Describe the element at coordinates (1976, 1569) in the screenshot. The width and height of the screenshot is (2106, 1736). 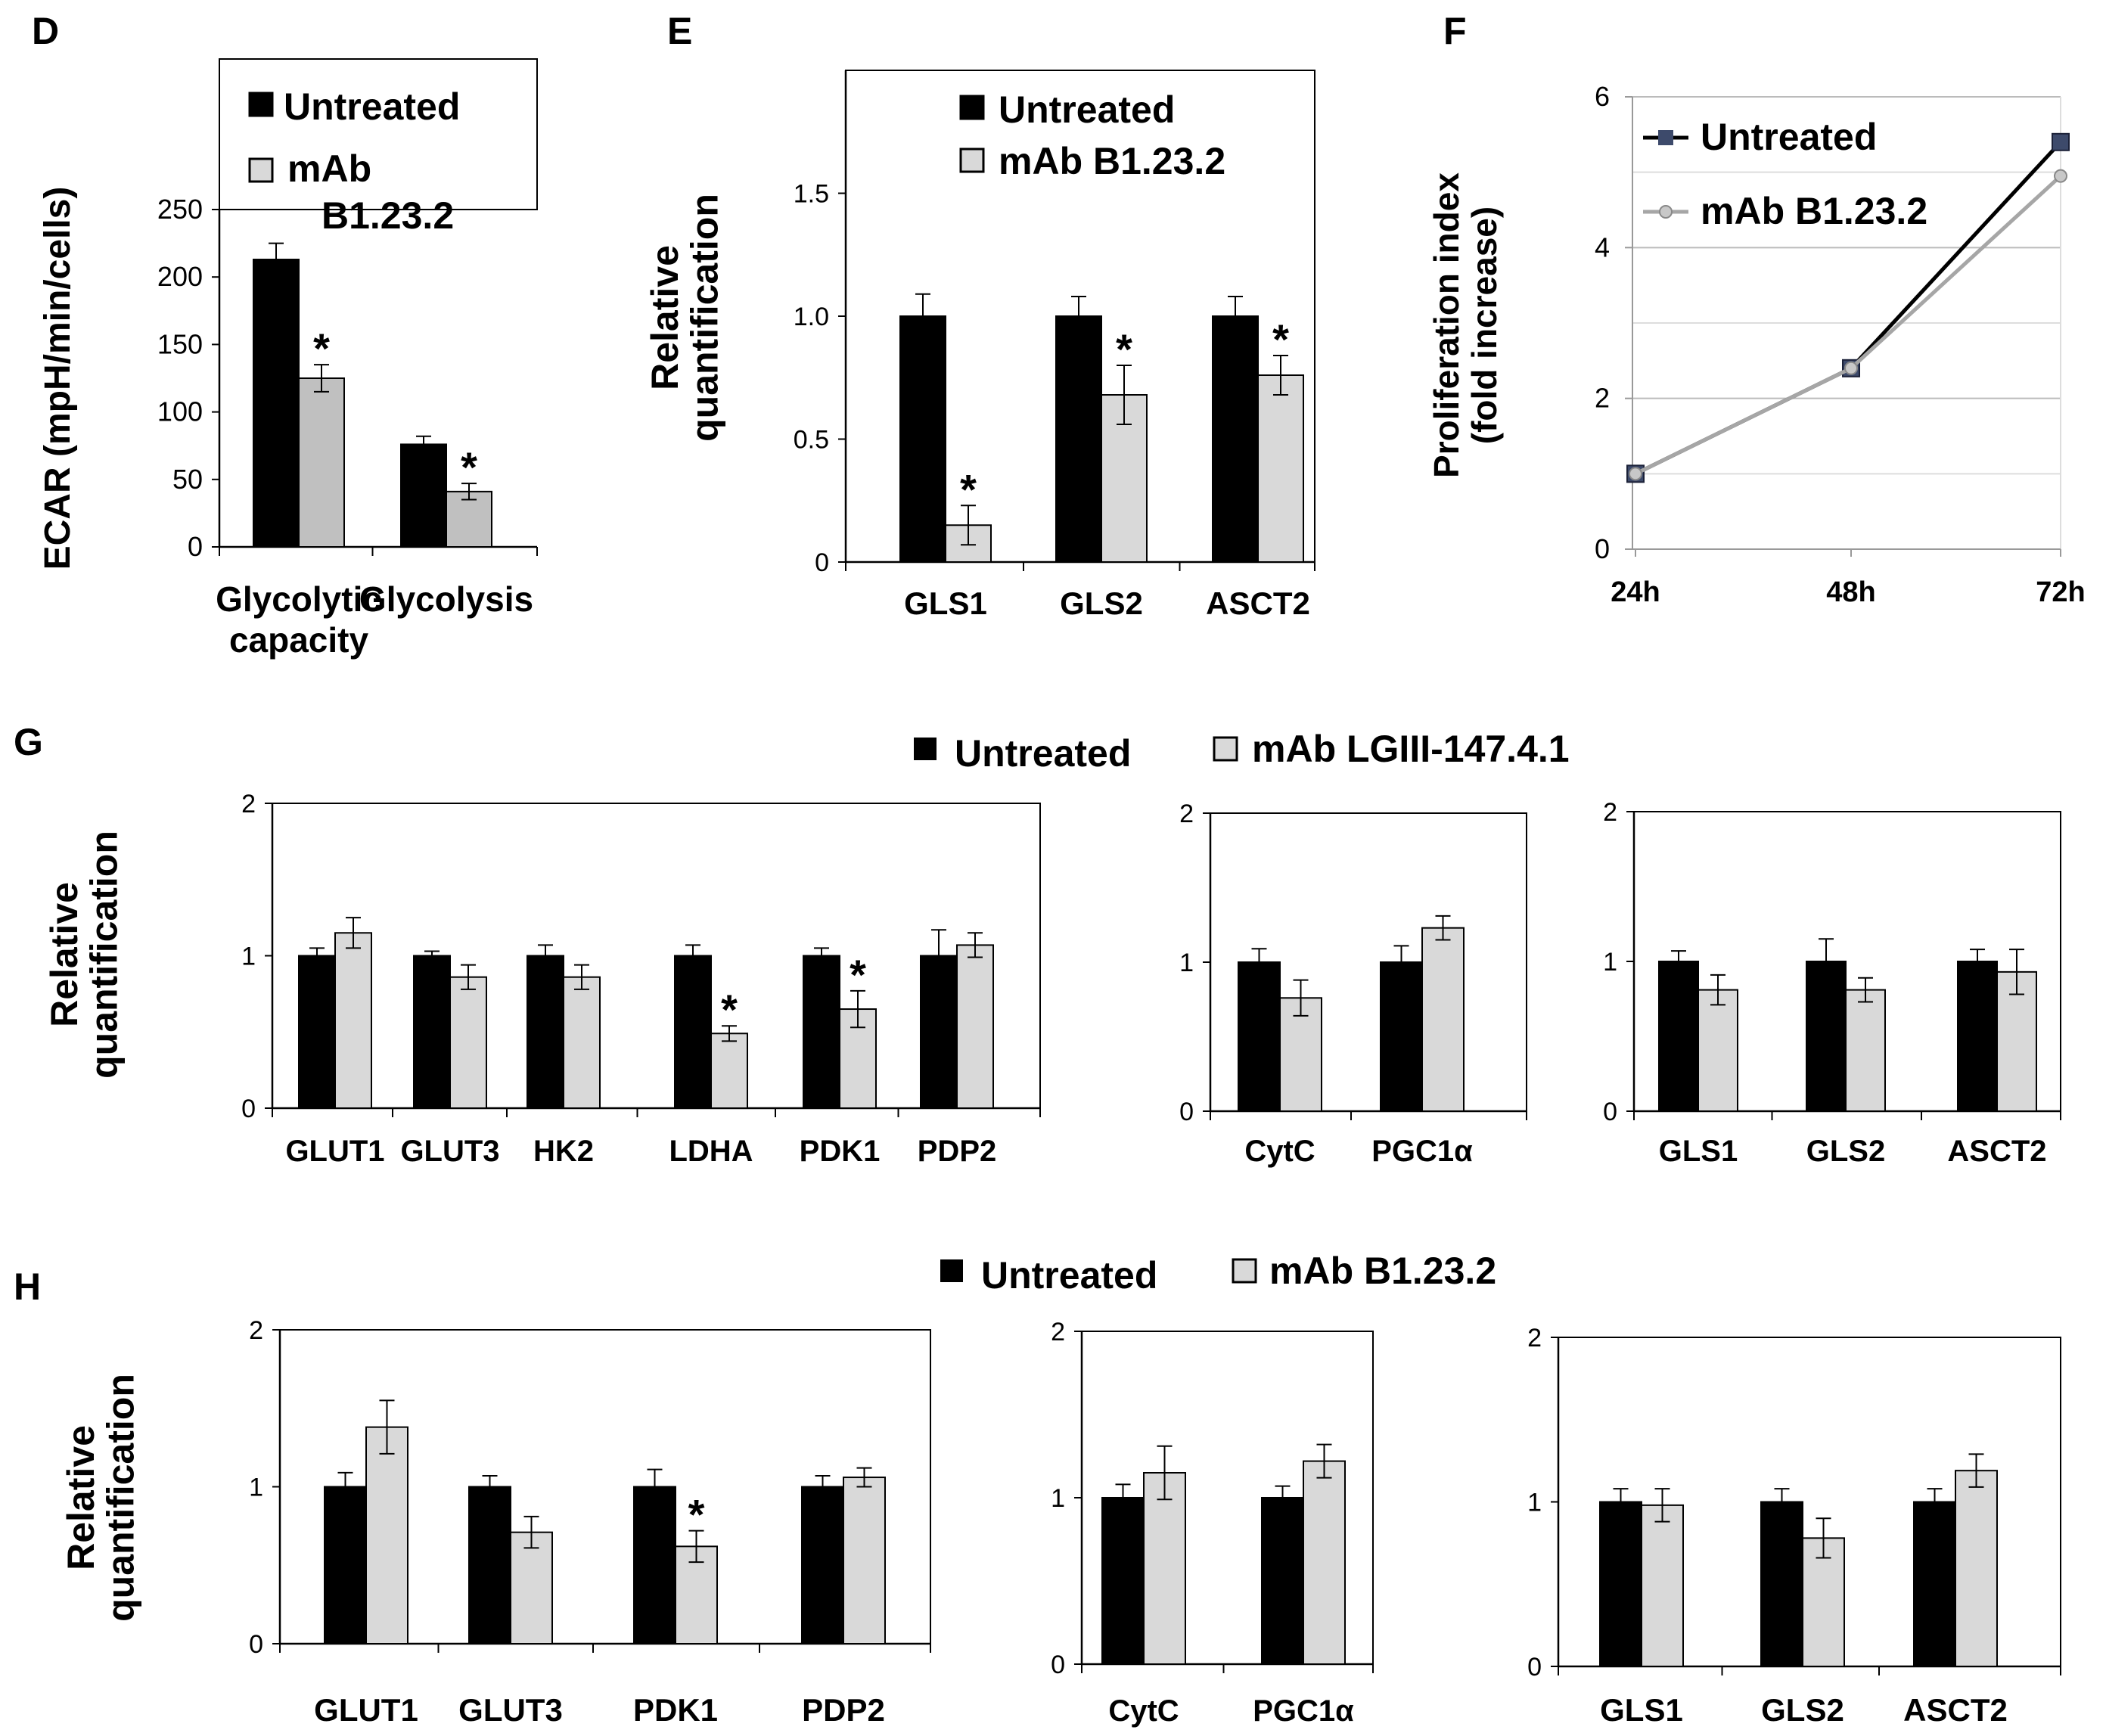
I see `chart-h3-bar-treated-asct2` at that location.